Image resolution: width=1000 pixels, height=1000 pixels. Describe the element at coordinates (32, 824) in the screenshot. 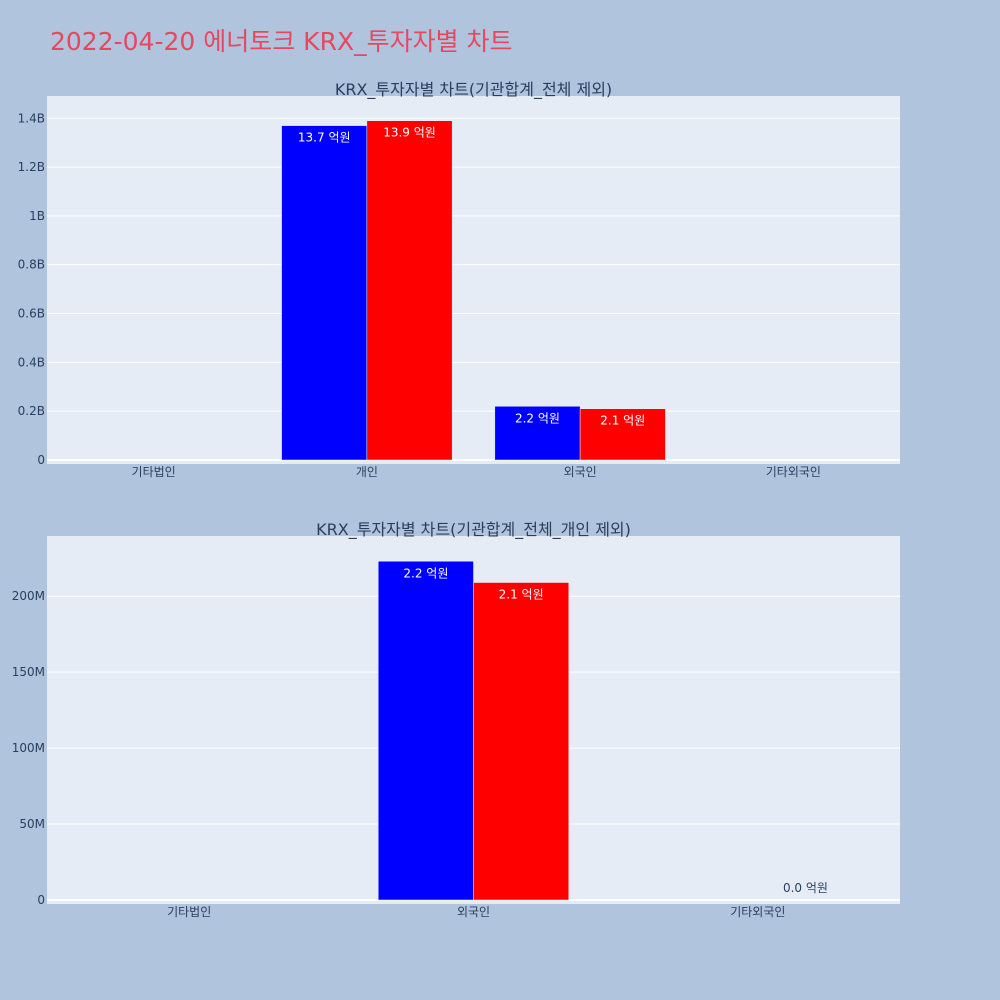

I see `y-tick-label: 50M` at that location.